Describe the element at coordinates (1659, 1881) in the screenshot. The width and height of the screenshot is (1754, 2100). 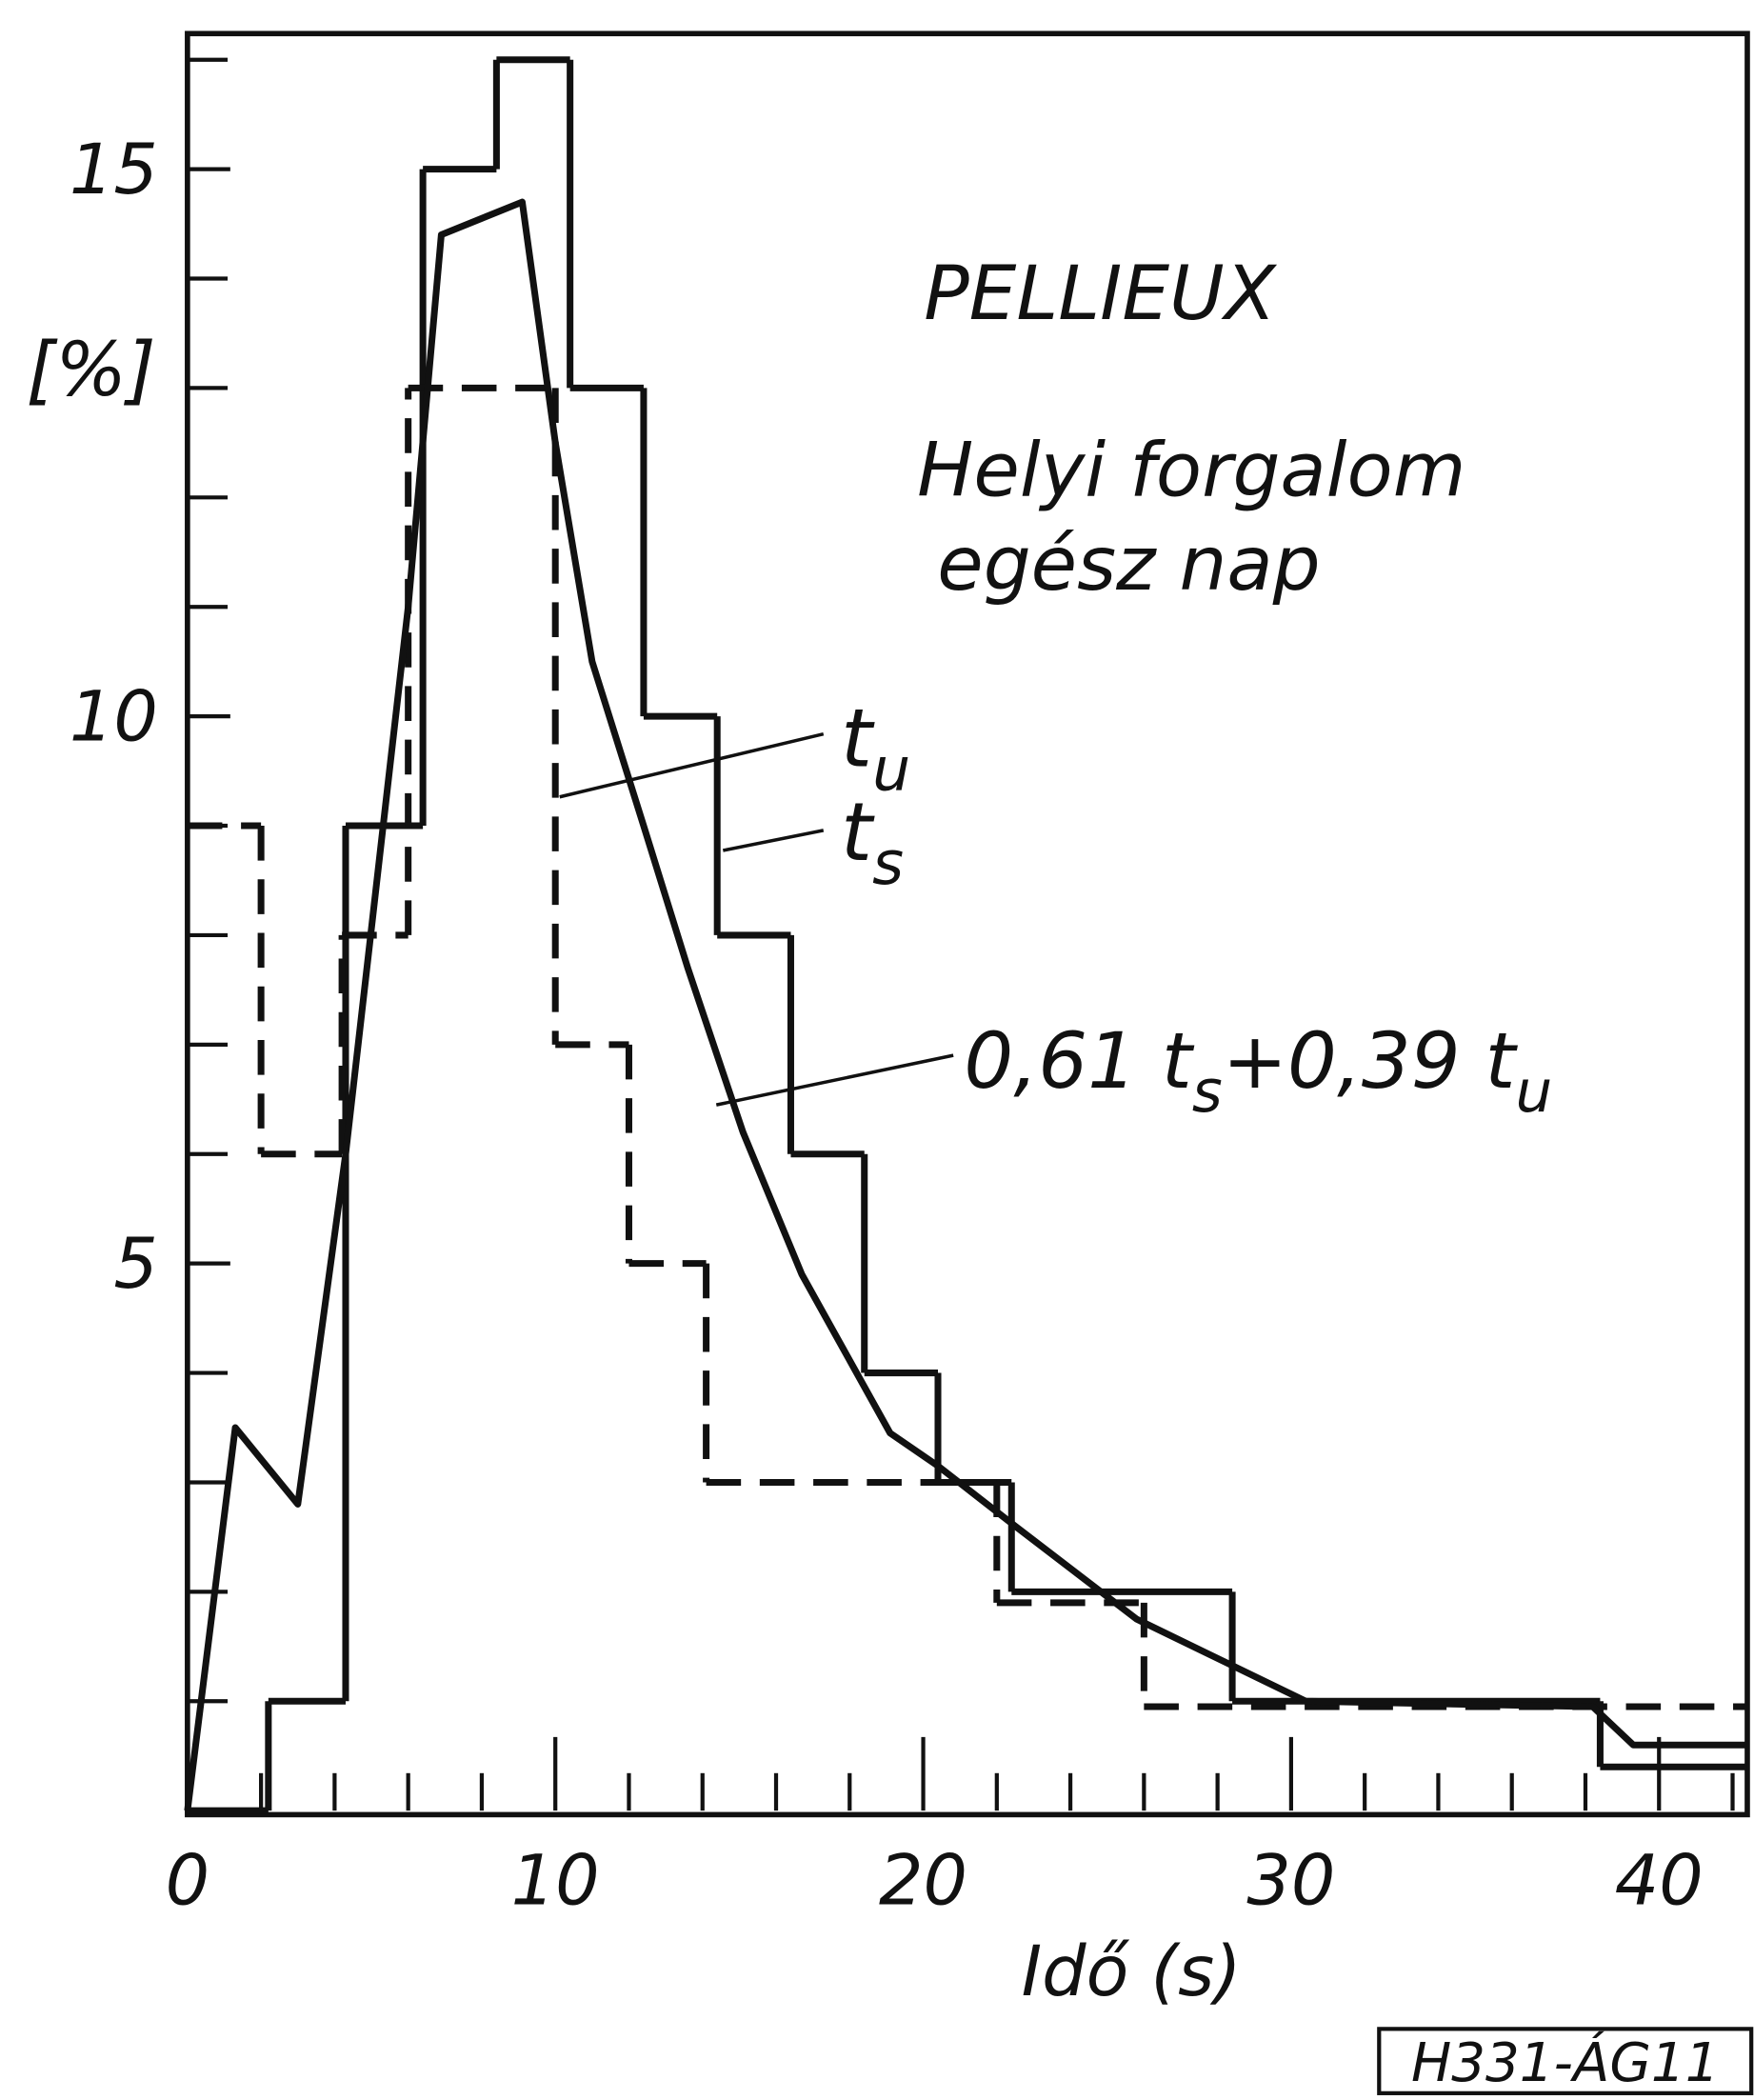
I see `x-tick-label: 40` at that location.